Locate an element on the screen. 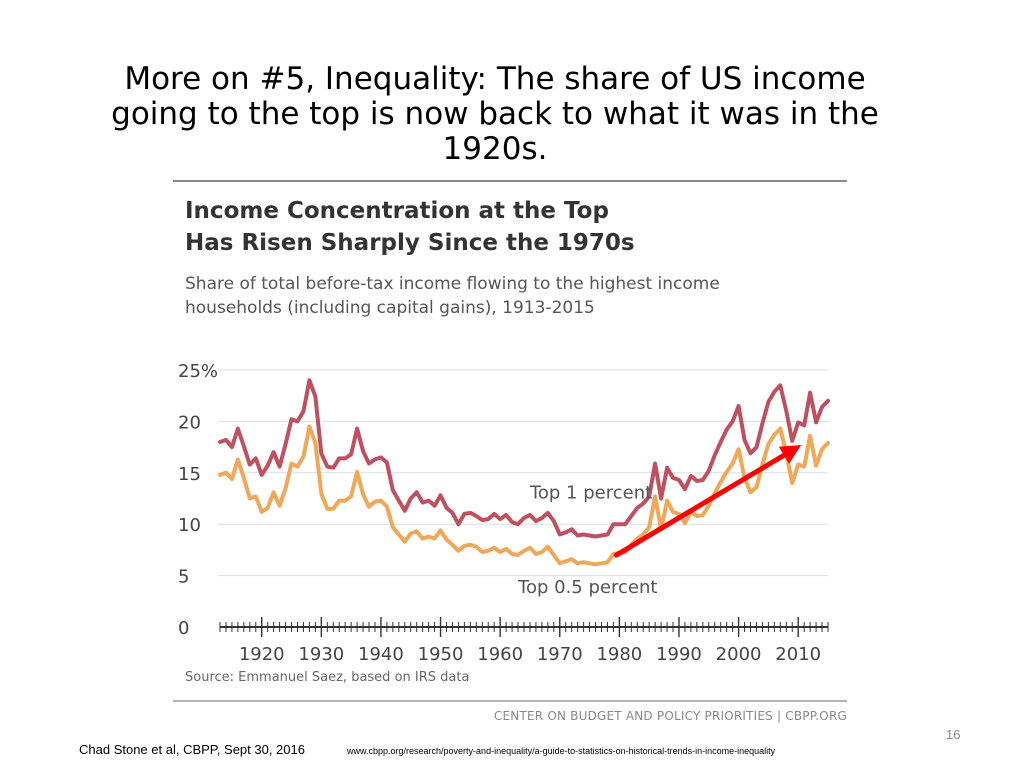 The width and height of the screenshot is (1024, 768). y-tick-label-20: 20 is located at coordinates (189, 422).